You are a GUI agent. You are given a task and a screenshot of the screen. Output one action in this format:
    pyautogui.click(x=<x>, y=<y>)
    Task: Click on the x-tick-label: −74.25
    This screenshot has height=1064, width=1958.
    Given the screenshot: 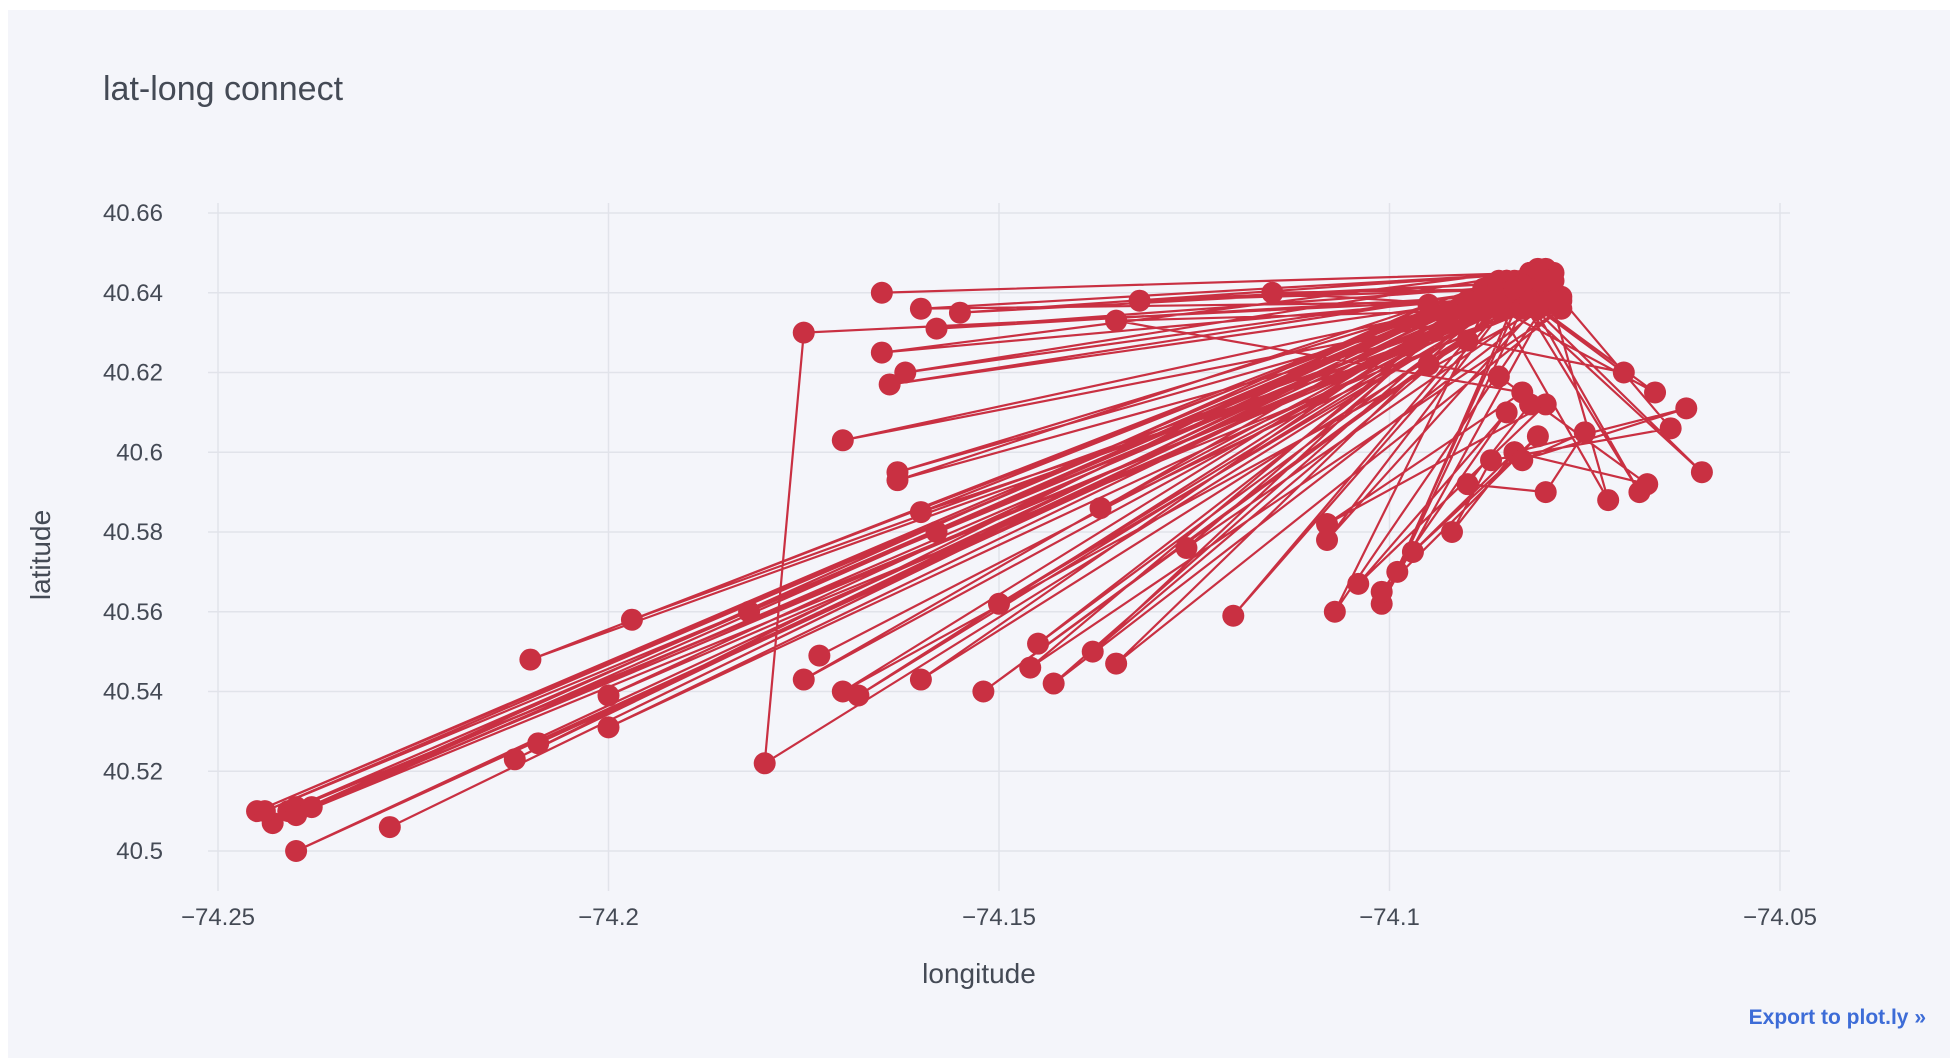 What is the action you would take?
    pyautogui.click(x=218, y=917)
    